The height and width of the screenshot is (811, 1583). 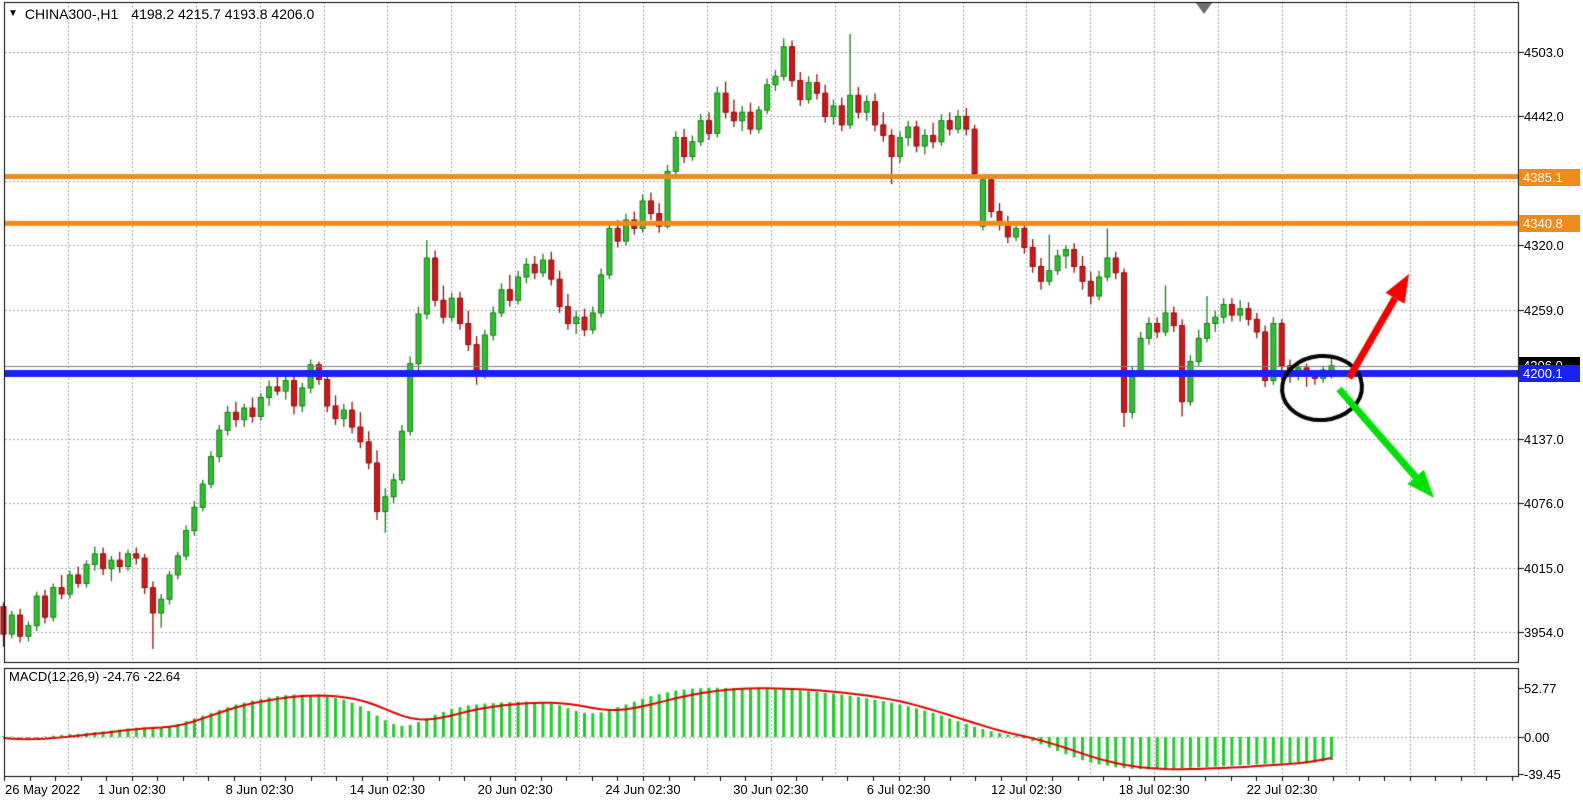 I want to click on time-axis-label: 26 May 2022, so click(x=43, y=789).